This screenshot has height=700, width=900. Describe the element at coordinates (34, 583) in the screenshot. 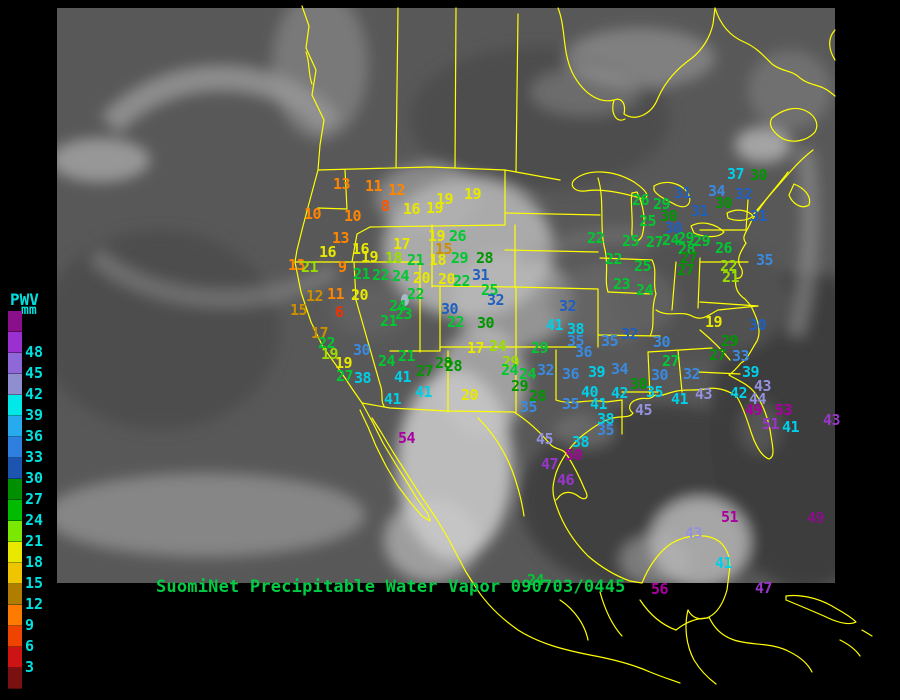

I see `legend-label: 15` at that location.